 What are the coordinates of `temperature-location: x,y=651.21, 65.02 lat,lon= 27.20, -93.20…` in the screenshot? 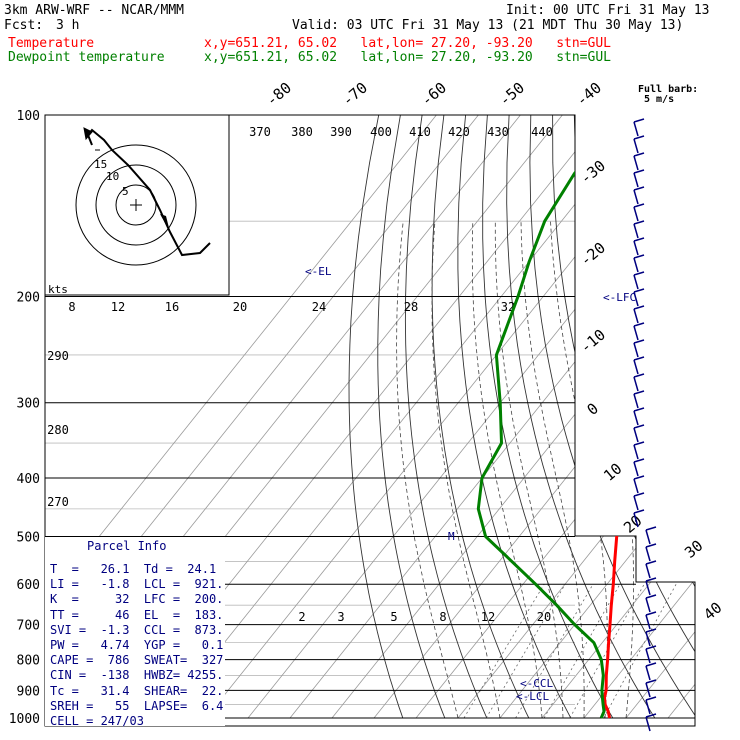 It's located at (407, 43).